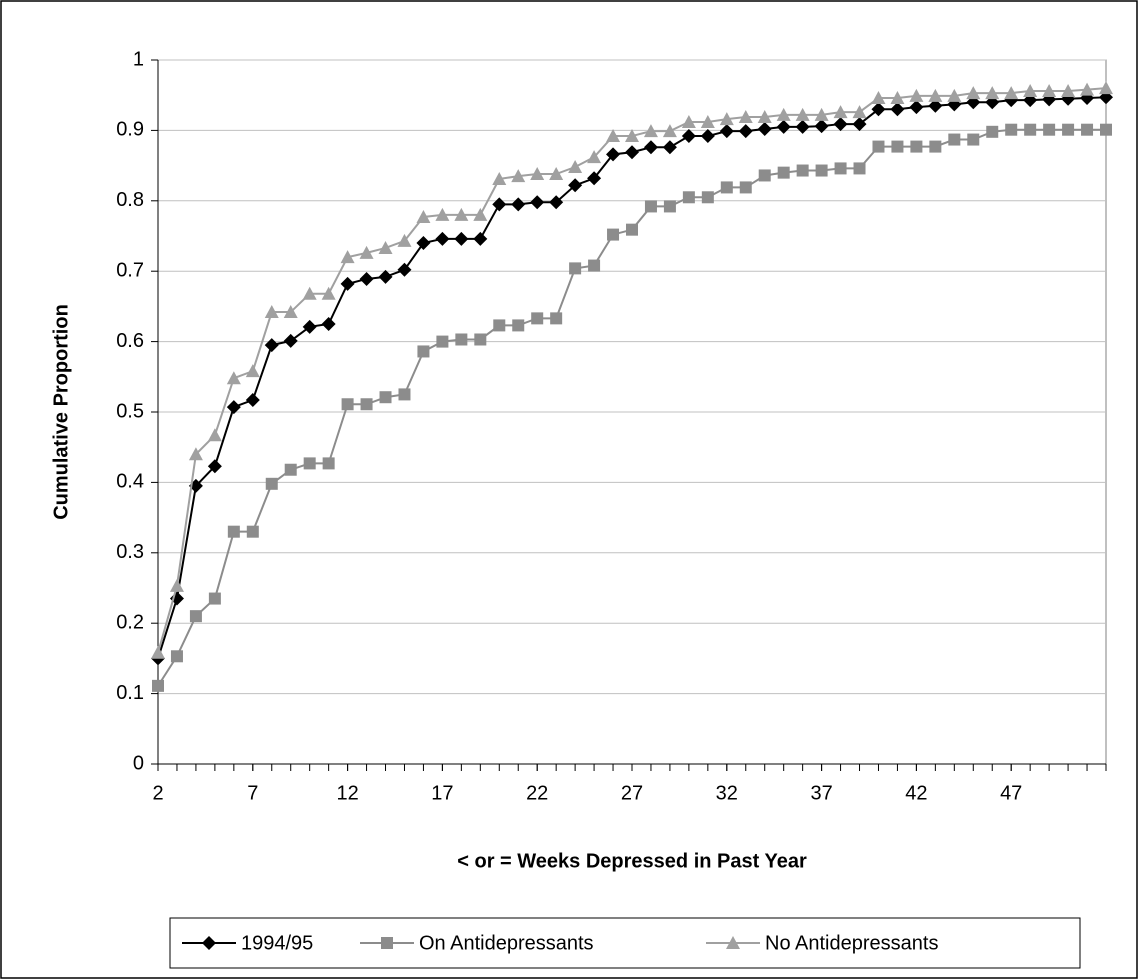 The width and height of the screenshot is (1139, 980). I want to click on y-tick-label: 0.8, so click(130, 200).